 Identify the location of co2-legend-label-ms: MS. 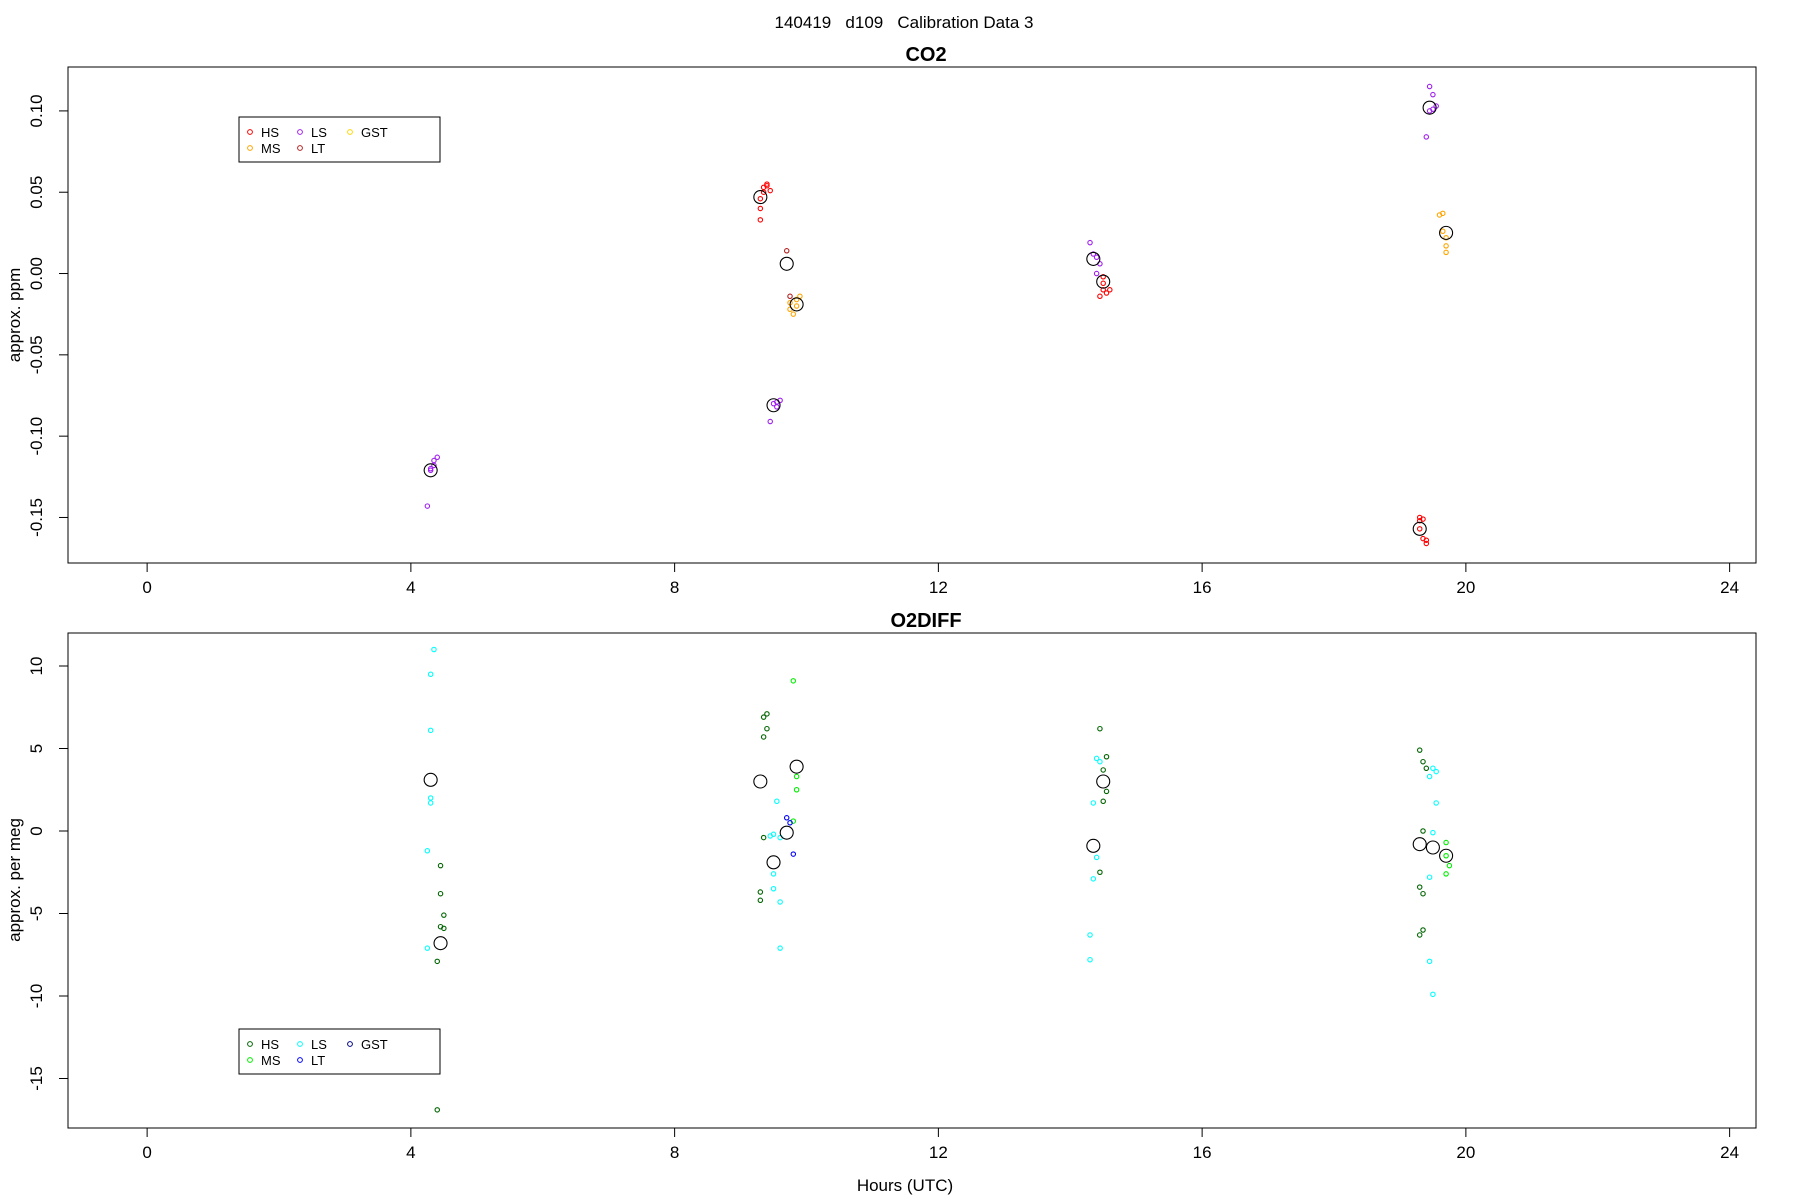
(271, 148).